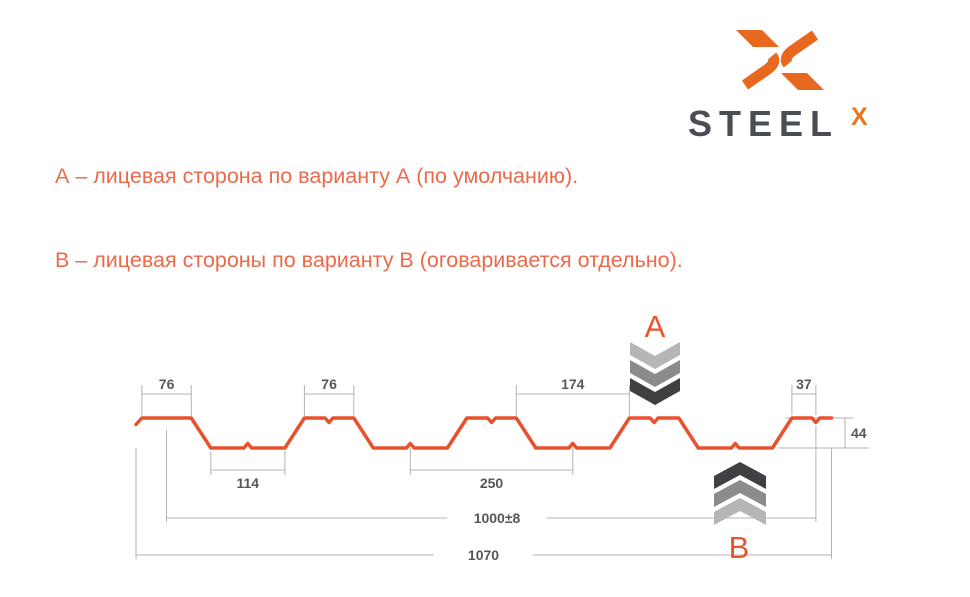  What do you see at coordinates (804, 384) in the screenshot?
I see `dim-label-37: 37` at bounding box center [804, 384].